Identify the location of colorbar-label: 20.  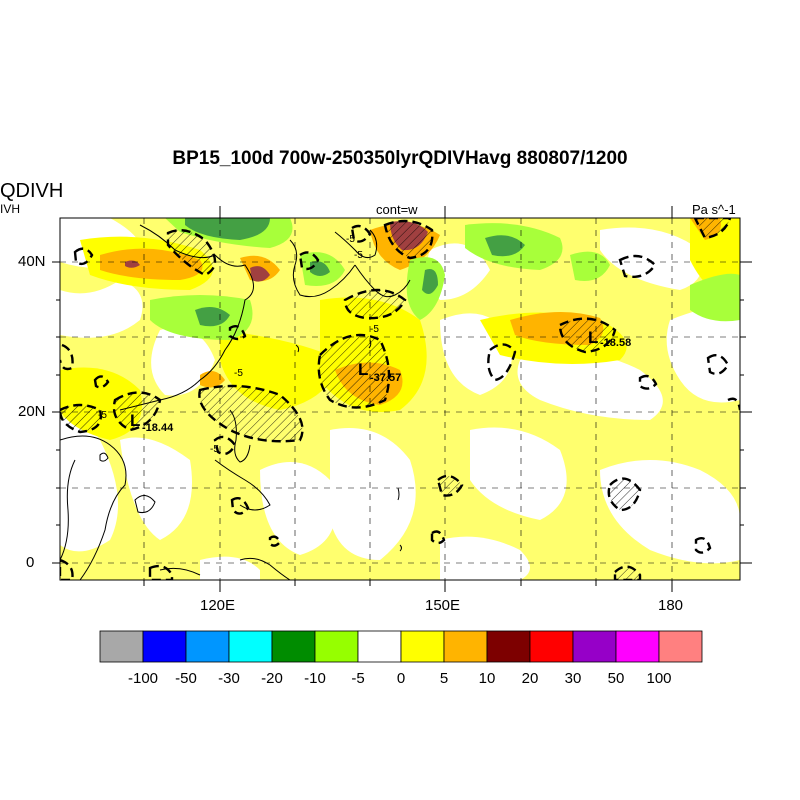
(530, 678).